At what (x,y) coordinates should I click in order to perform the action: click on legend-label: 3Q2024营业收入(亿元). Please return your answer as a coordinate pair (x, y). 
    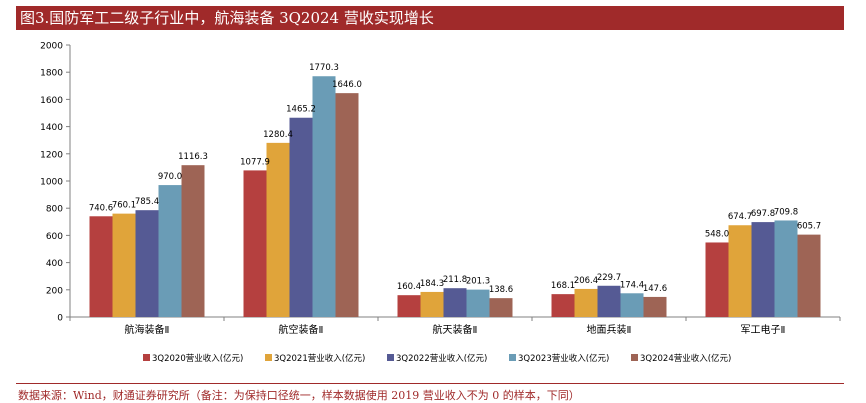
    Looking at the image, I should click on (685, 358).